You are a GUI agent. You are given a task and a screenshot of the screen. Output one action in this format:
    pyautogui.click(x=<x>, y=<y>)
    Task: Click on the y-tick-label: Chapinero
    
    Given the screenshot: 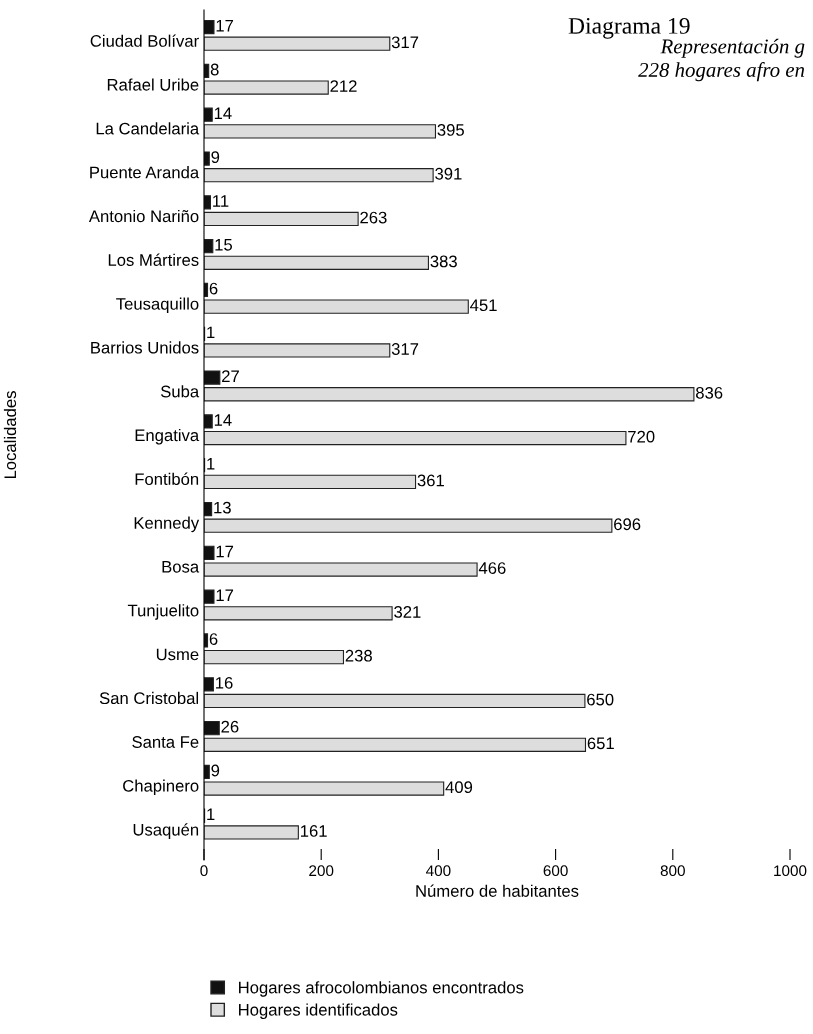 What is the action you would take?
    pyautogui.click(x=161, y=787)
    